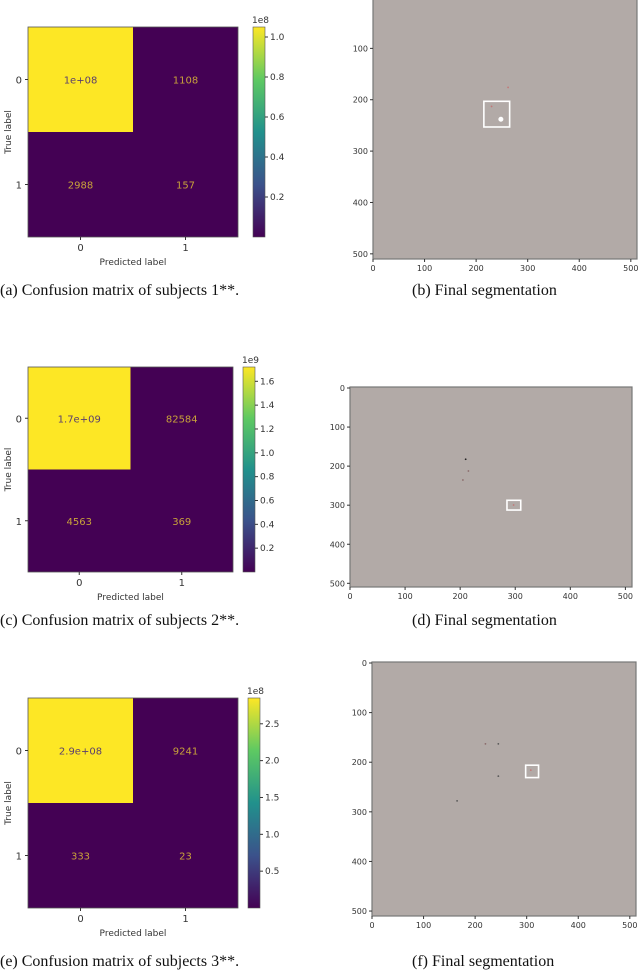  What do you see at coordinates (254, 803) in the screenshot?
I see `colorbar` at bounding box center [254, 803].